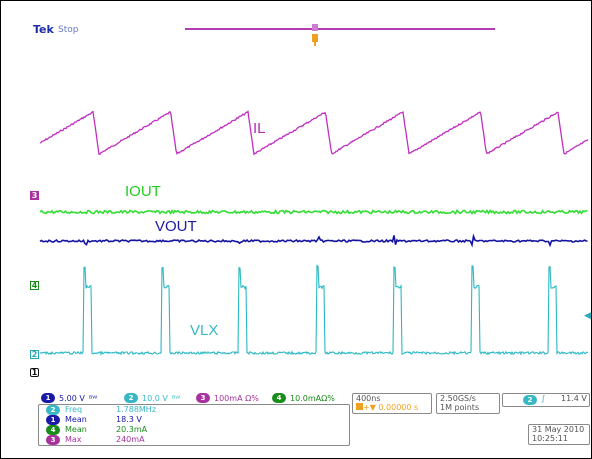  What do you see at coordinates (73, 439) in the screenshot?
I see `meas-name: Max` at bounding box center [73, 439].